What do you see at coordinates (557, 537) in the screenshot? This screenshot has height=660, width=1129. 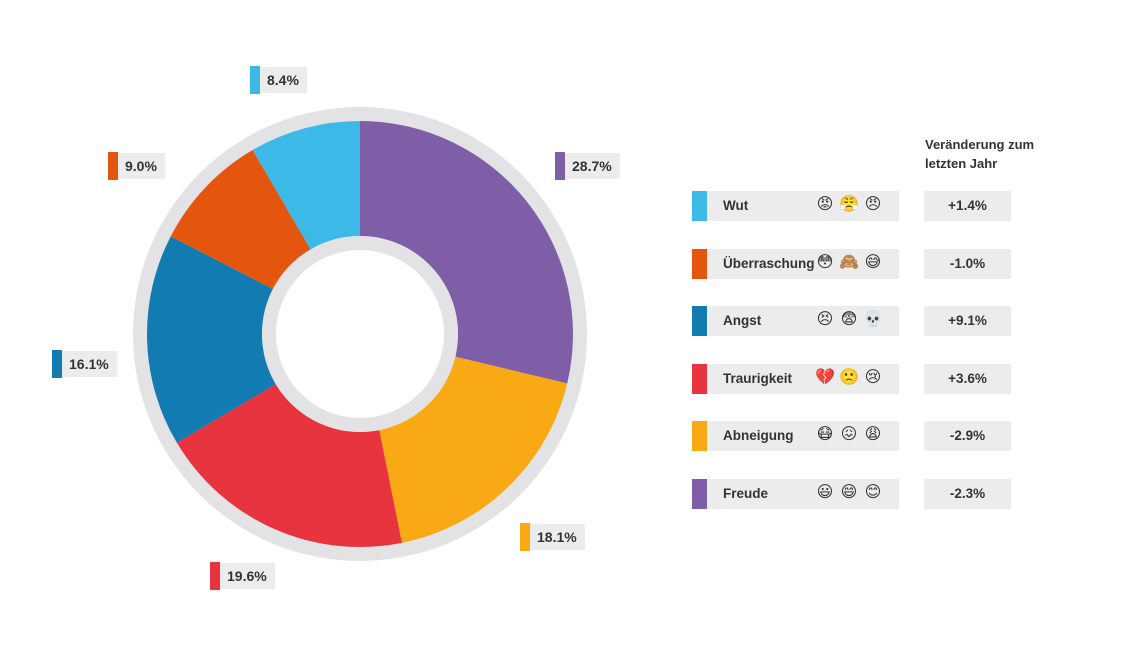 I see `slice-value-label: 18.1%` at bounding box center [557, 537].